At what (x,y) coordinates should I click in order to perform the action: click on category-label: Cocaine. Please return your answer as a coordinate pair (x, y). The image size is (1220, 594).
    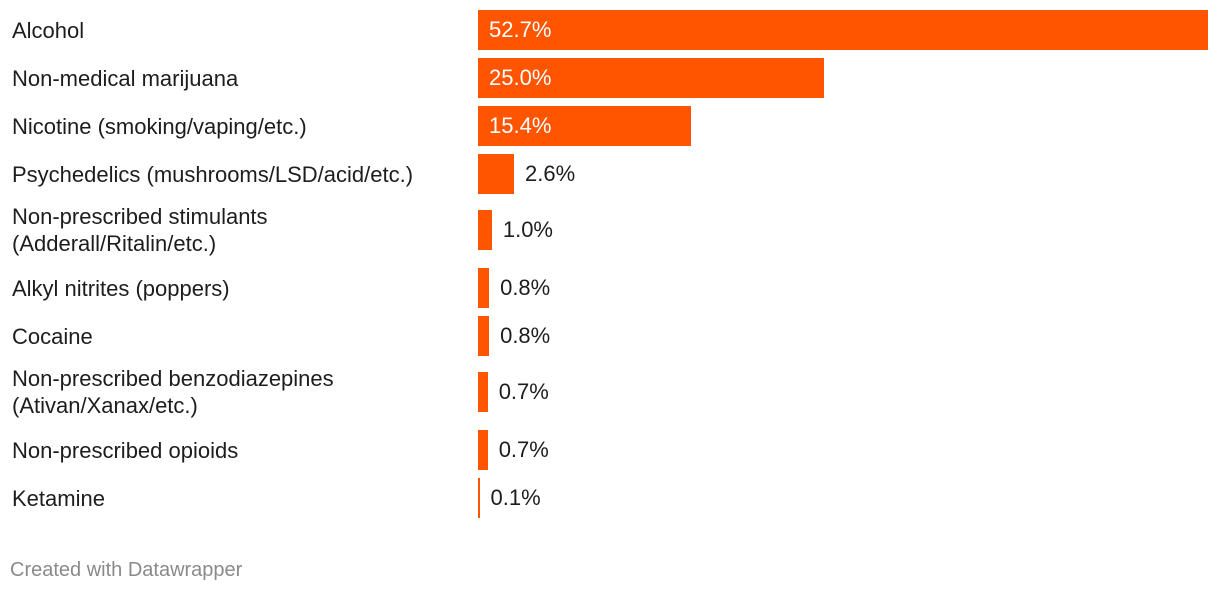
    Looking at the image, I should click on (52, 336).